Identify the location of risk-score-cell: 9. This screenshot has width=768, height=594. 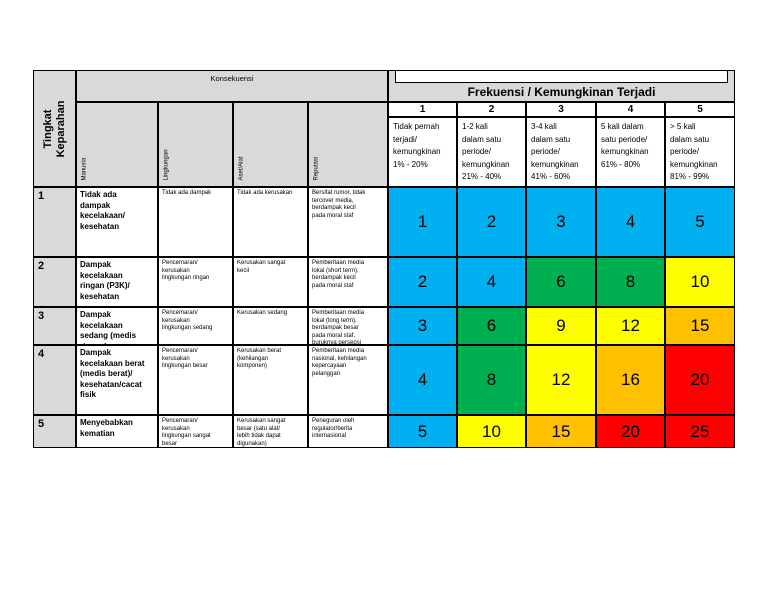
(561, 326).